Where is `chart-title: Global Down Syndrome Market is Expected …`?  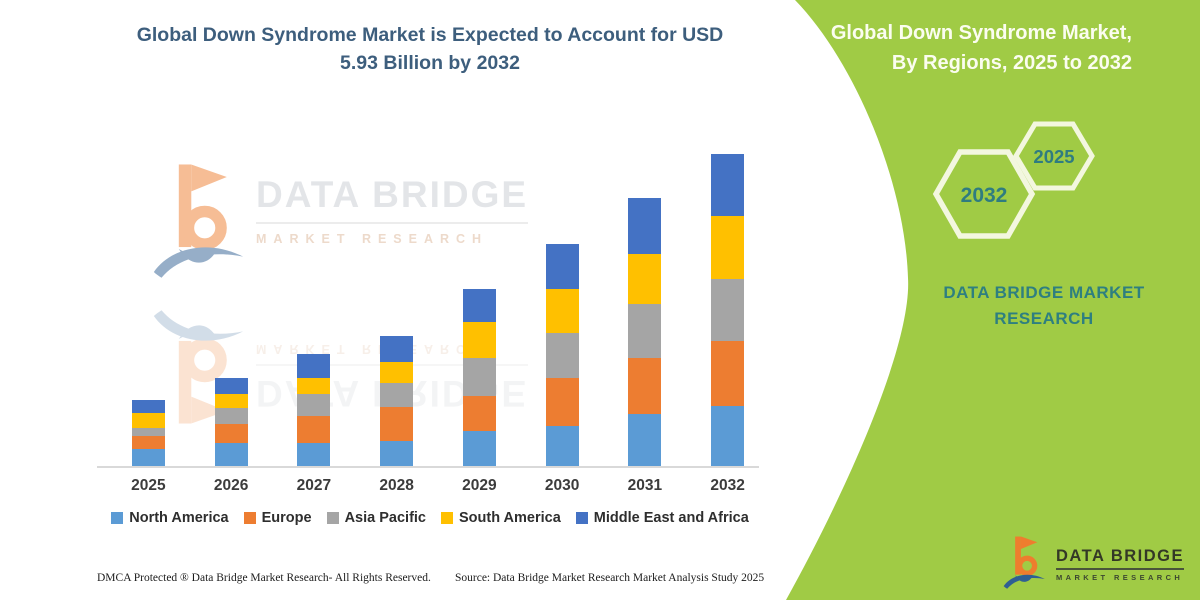 chart-title: Global Down Syndrome Market is Expected … is located at coordinates (430, 49).